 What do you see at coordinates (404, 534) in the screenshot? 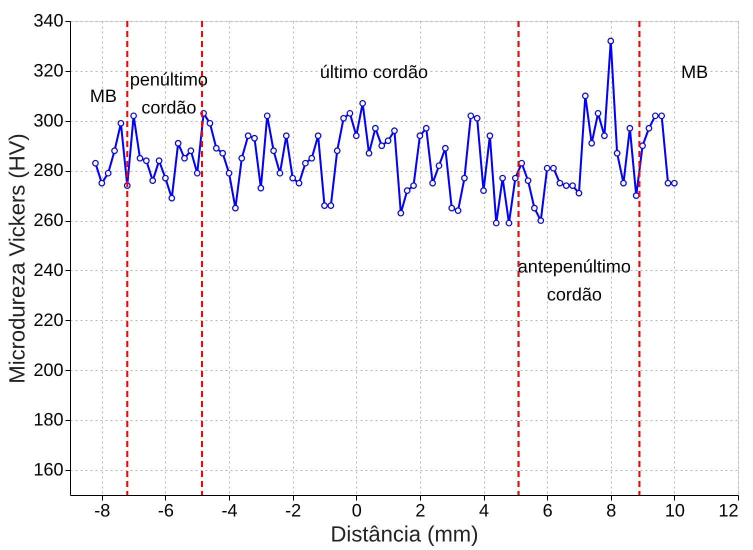
I see `x-axis-title: Distância (mm)` at bounding box center [404, 534].